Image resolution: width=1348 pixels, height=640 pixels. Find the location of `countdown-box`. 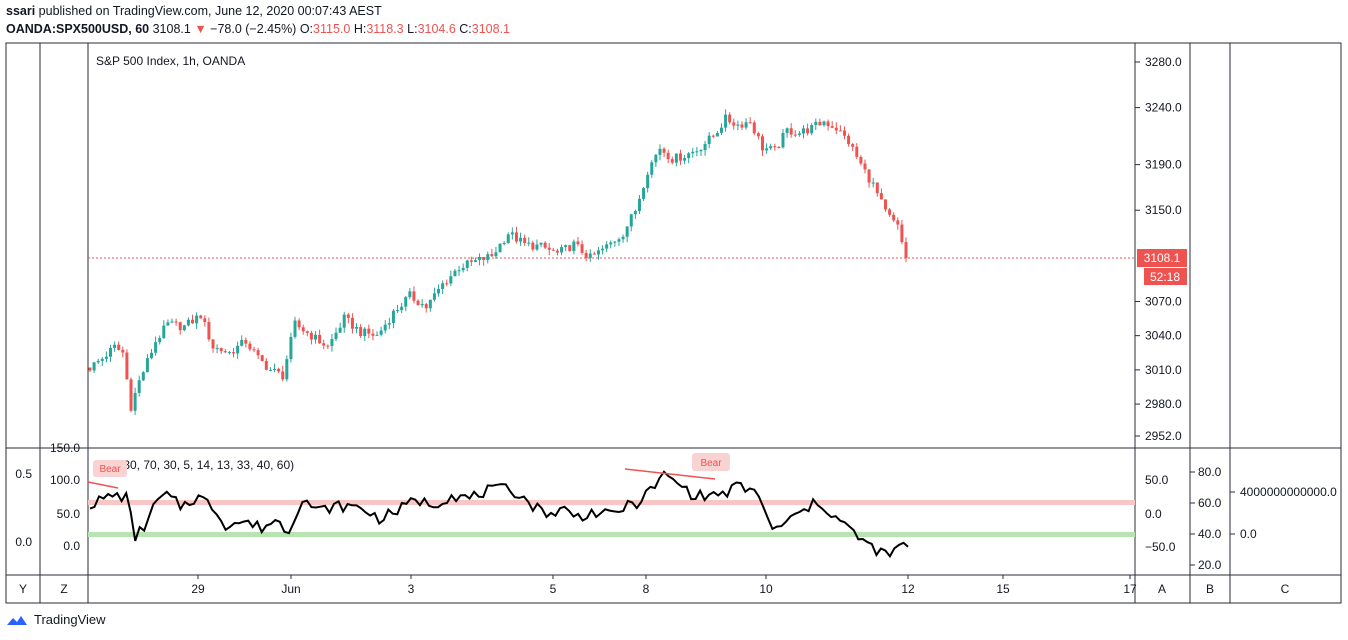

countdown-box is located at coordinates (1165, 277).